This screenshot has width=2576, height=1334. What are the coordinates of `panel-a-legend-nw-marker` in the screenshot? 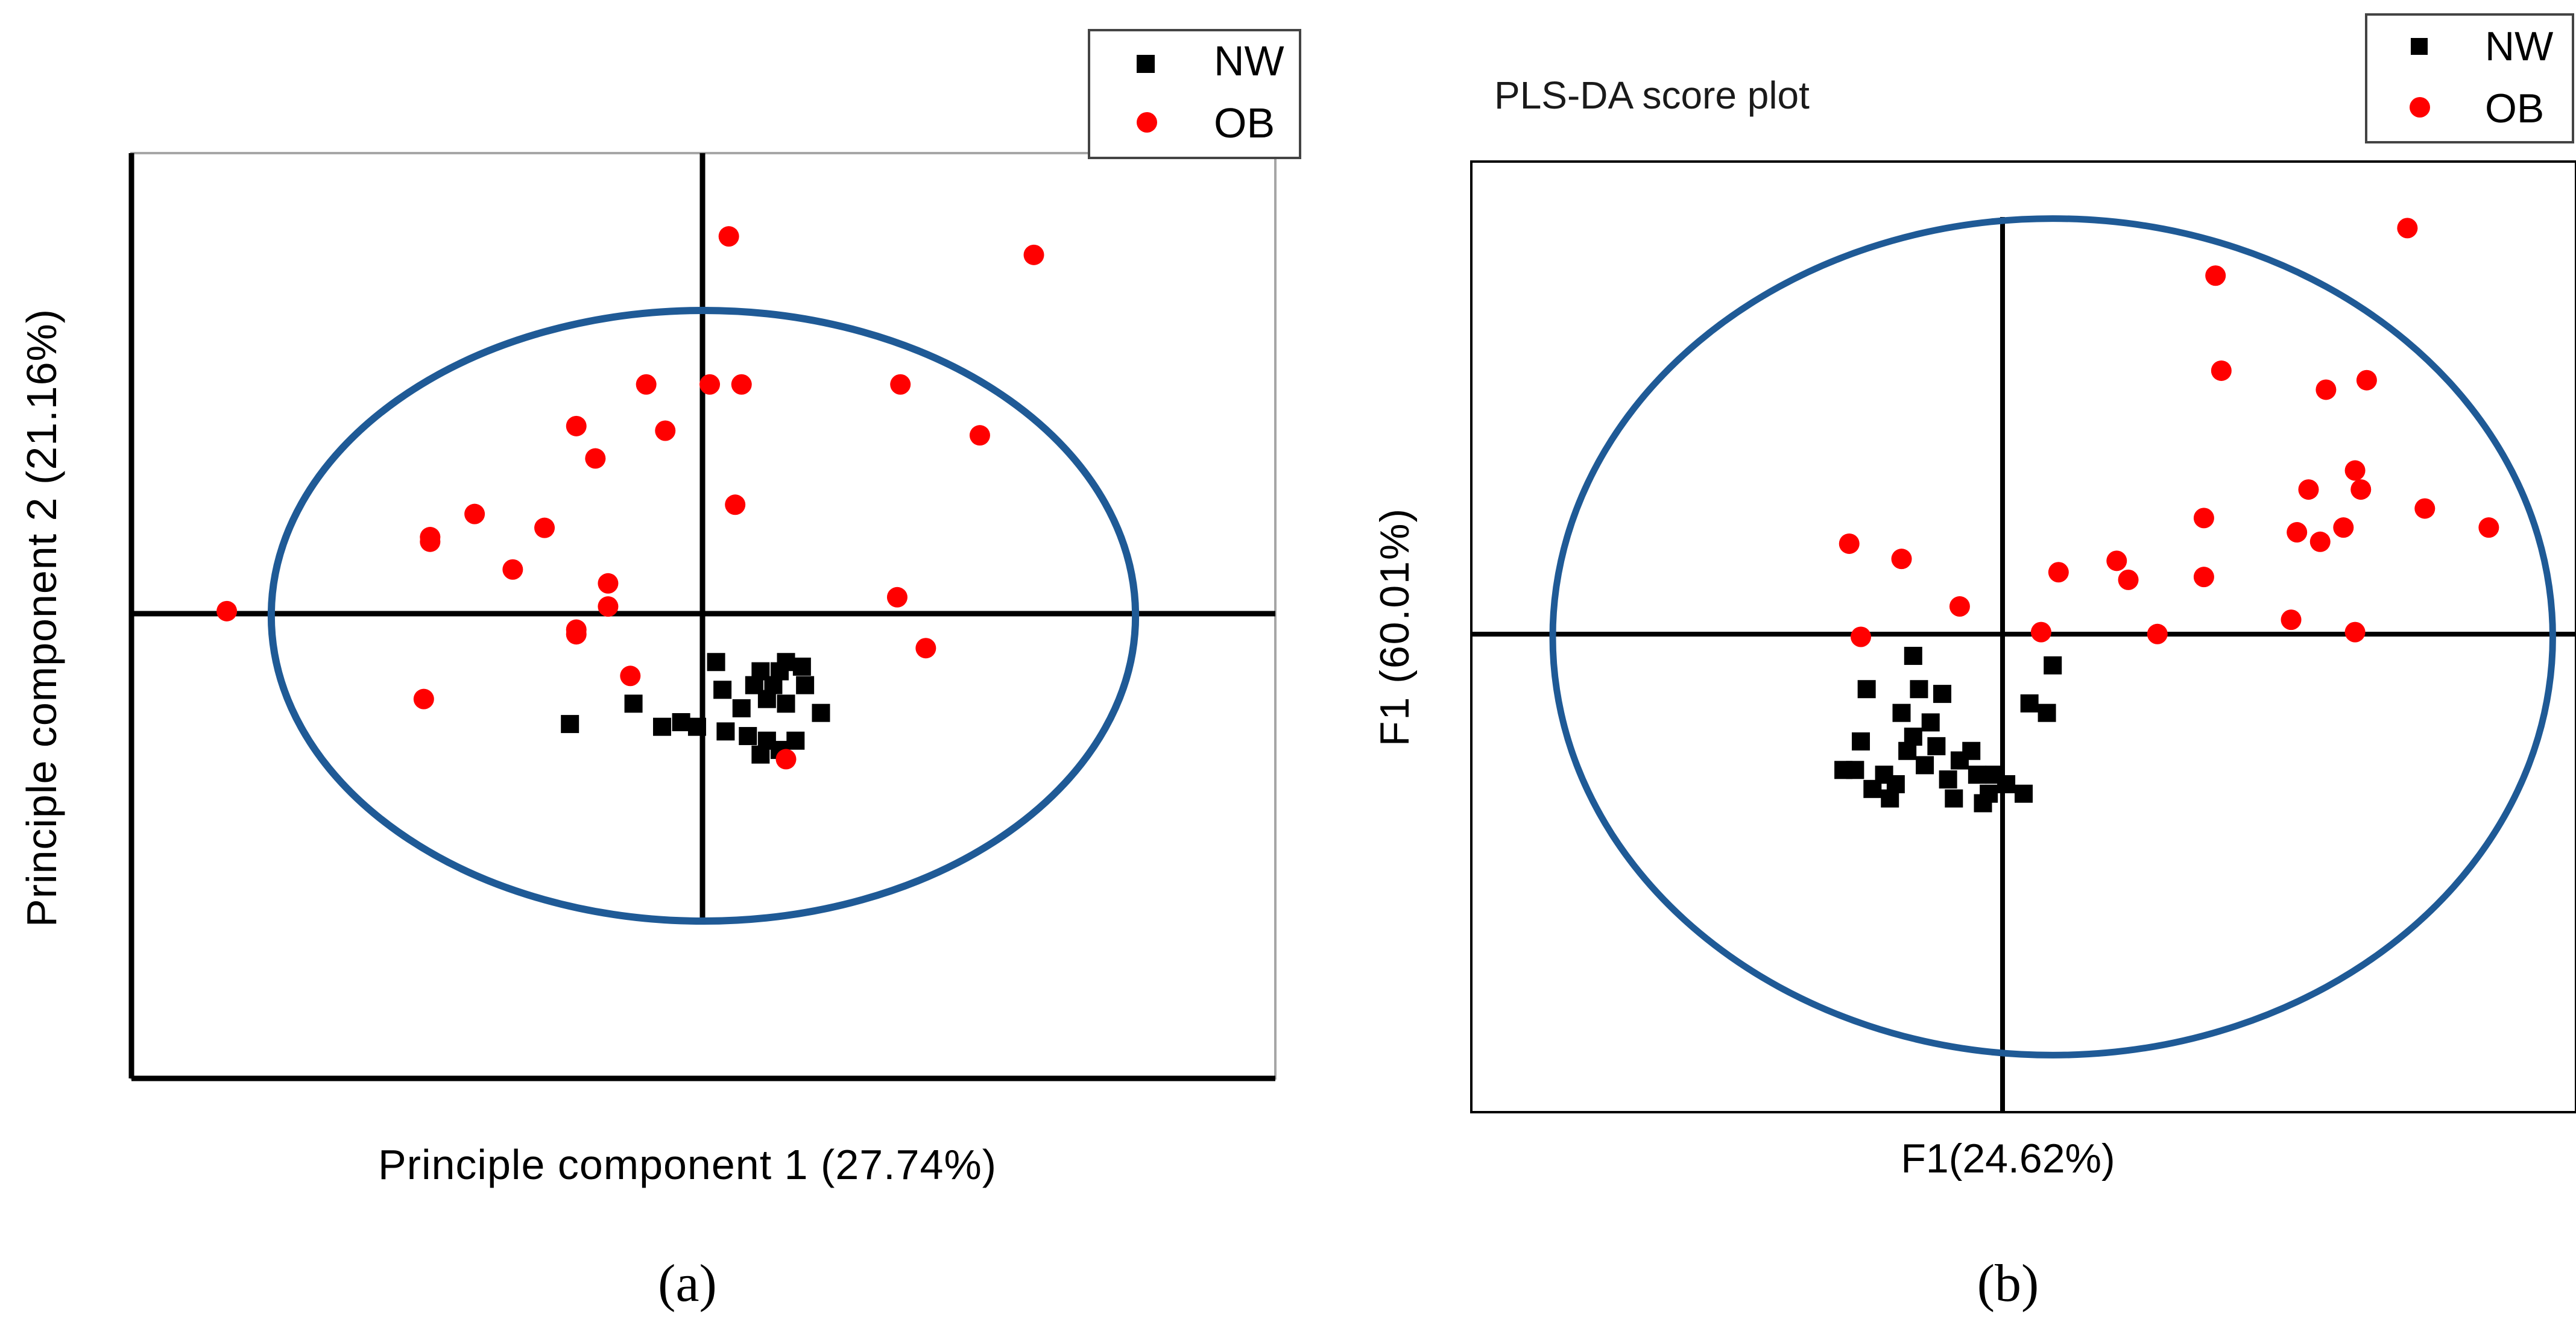 It's located at (1146, 64).